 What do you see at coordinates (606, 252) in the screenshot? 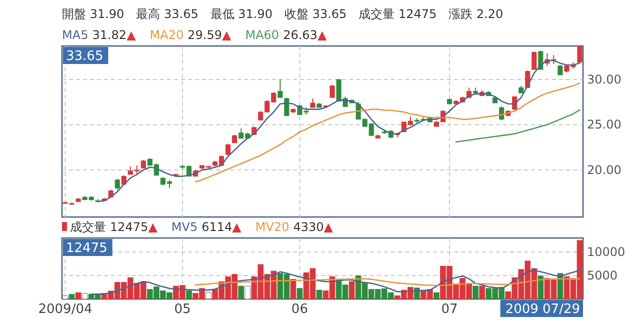
I see `y-tick-label: 10000` at bounding box center [606, 252].